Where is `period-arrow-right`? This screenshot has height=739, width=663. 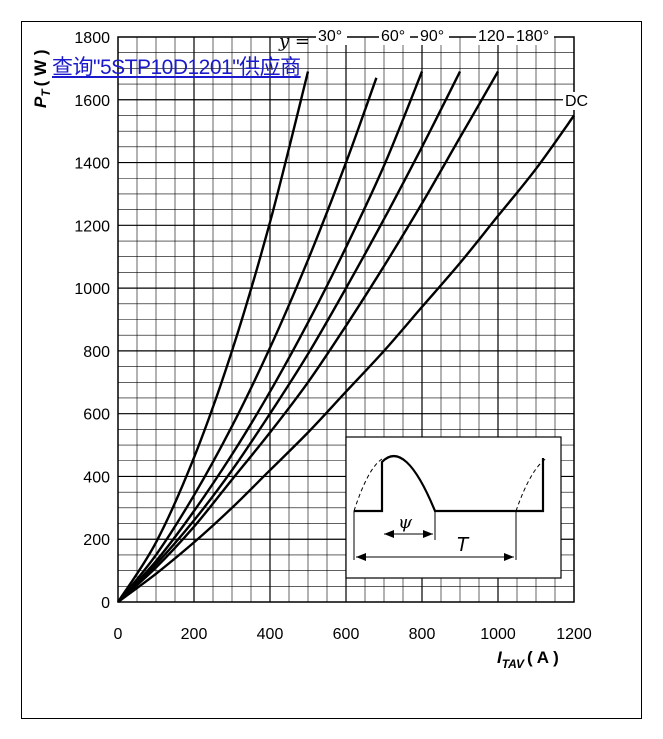
period-arrow-right is located at coordinates (509, 557).